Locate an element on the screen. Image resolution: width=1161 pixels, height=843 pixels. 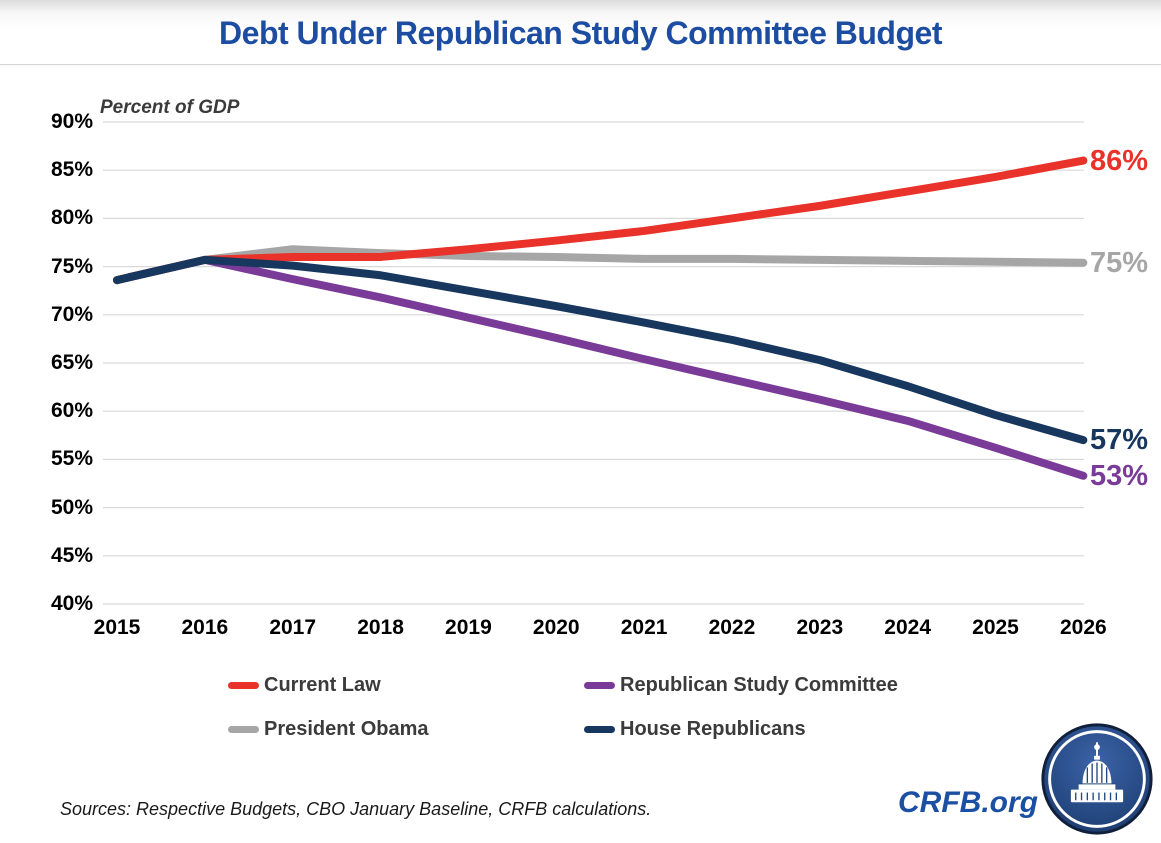
y-tick-label: 85% is located at coordinates (71, 170).